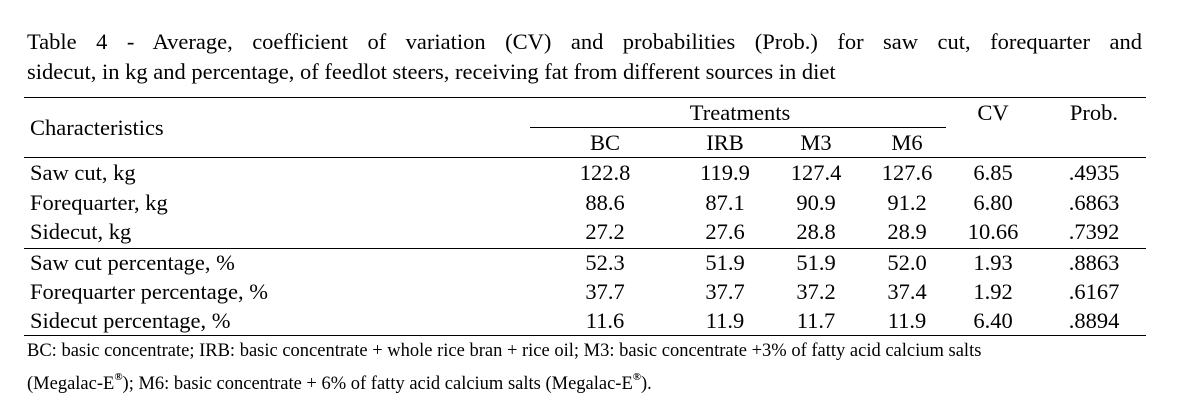 This screenshot has width=1193, height=416. Describe the element at coordinates (993, 231) in the screenshot. I see `cell-cv: 10.66` at that location.